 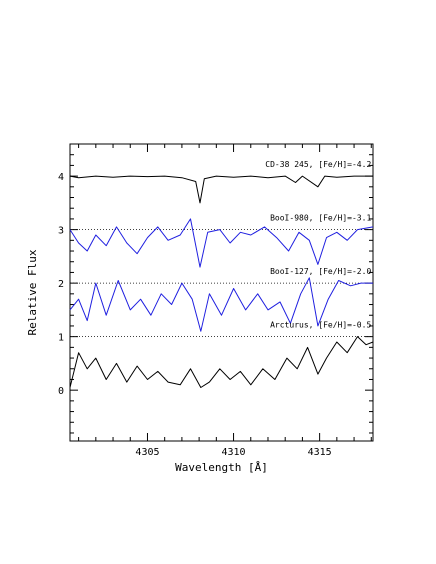 I want to click on series-2: BooI-980, [Fe/H]=-3.1, so click(x=221, y=241).